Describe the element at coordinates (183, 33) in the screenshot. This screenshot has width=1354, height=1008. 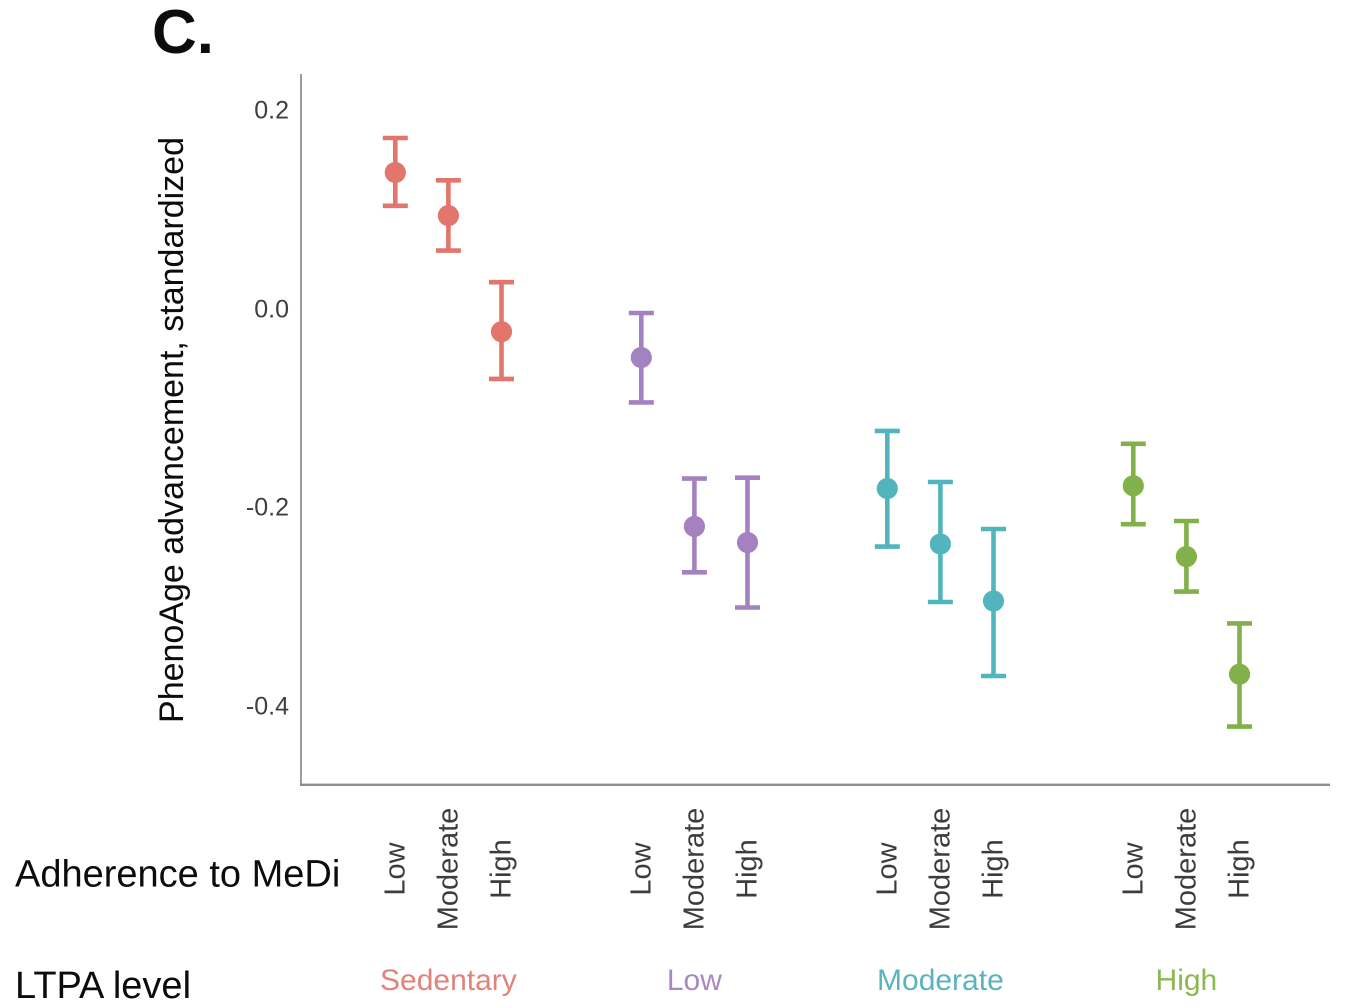
I see `svg-text: C.` at that location.